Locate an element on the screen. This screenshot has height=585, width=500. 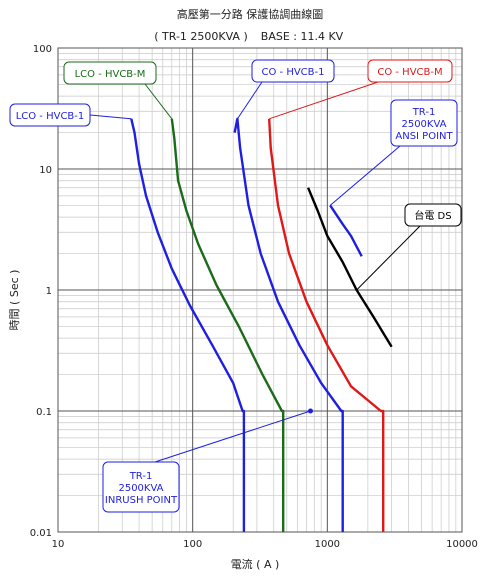
y-tick-label: 10 is located at coordinates (45, 170).